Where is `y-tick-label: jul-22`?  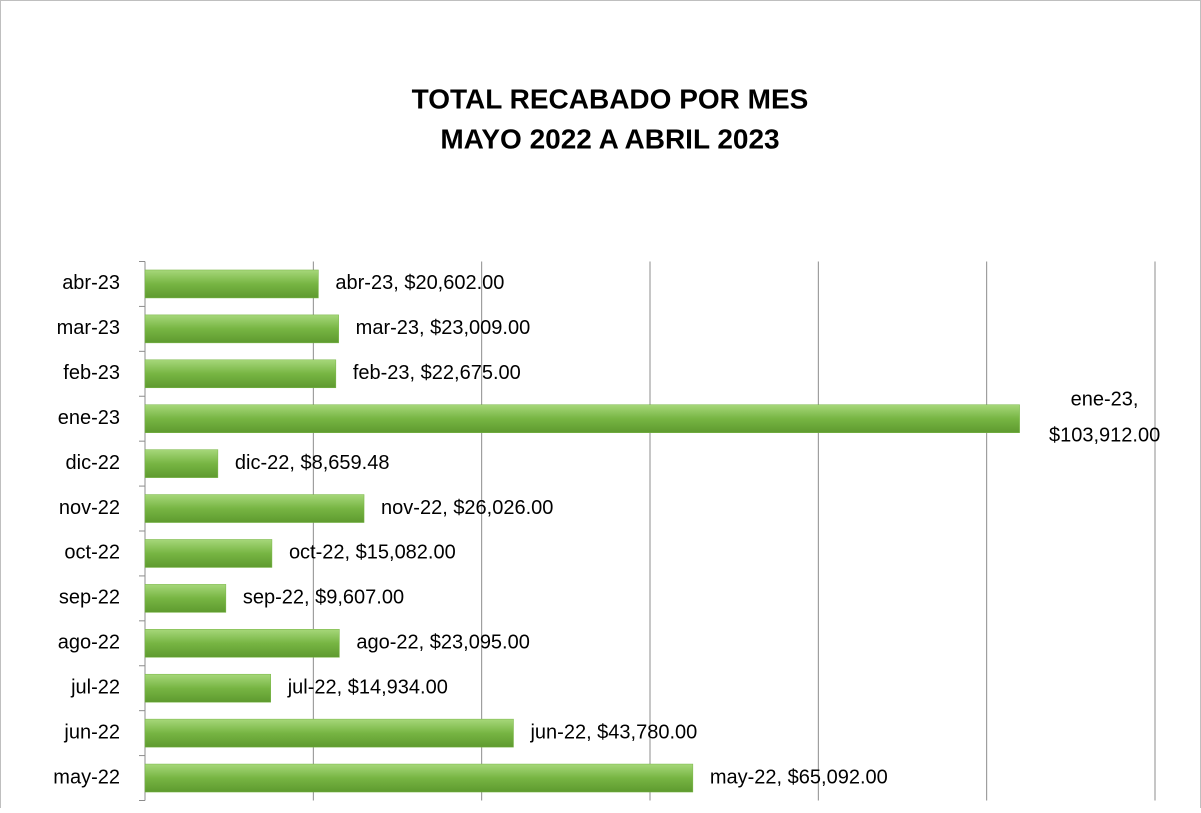
y-tick-label: jul-22 is located at coordinates (95, 687).